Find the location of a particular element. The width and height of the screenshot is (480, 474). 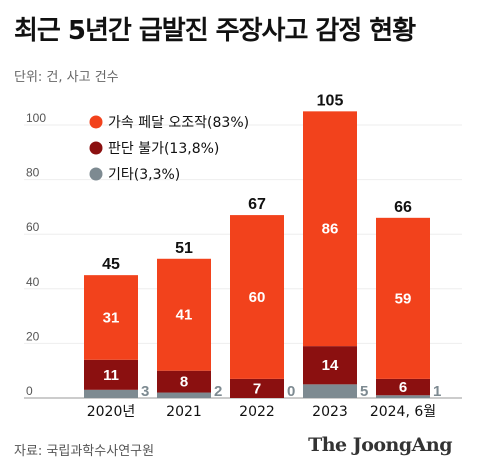

data-label-other: 2 is located at coordinates (218, 391).